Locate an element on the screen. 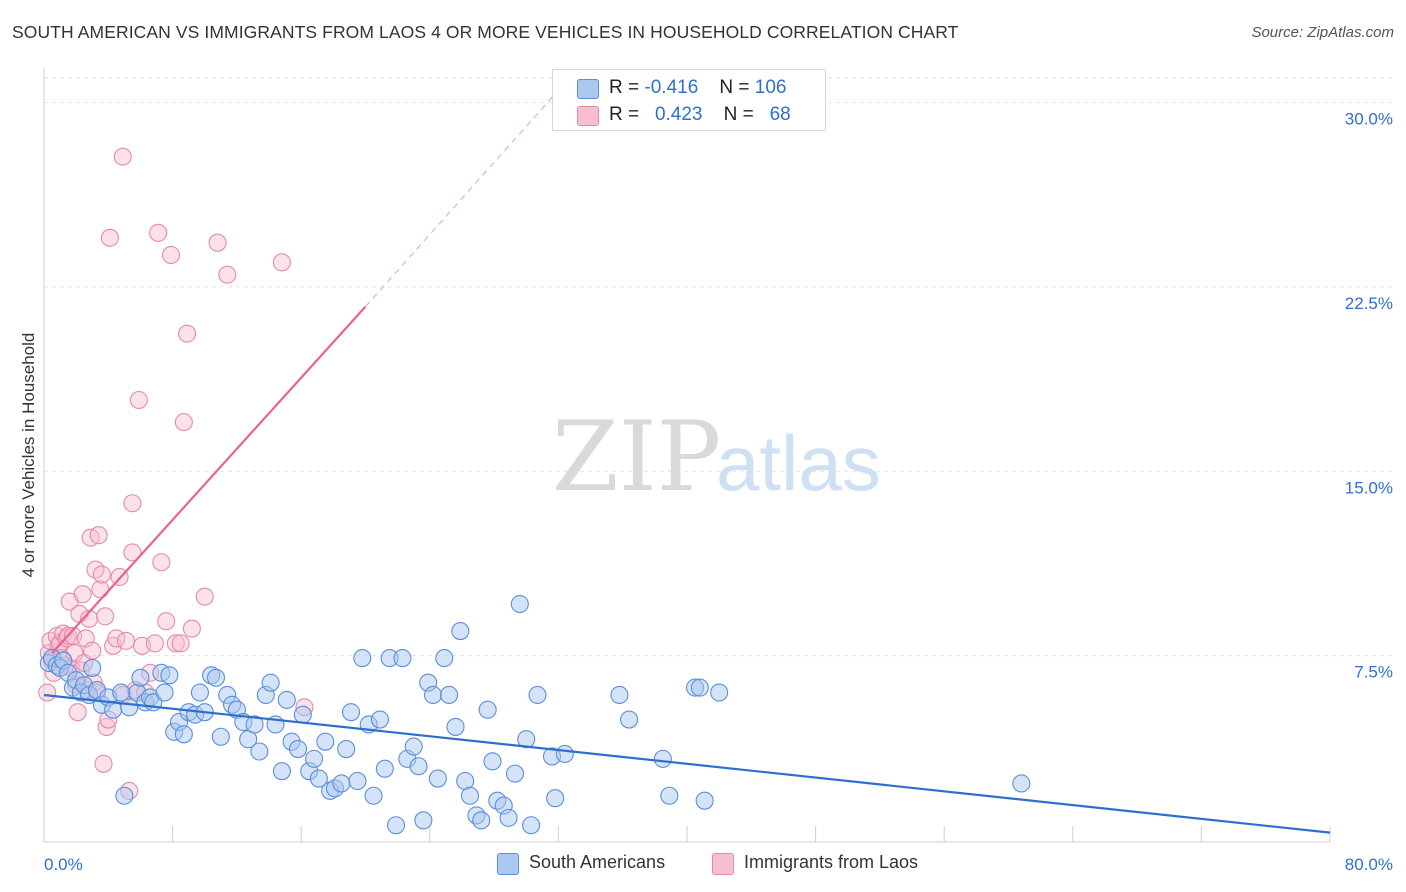 Image resolution: width=1406 pixels, height=892 pixels. series-label: Immigrants from Laos is located at coordinates (831, 862).